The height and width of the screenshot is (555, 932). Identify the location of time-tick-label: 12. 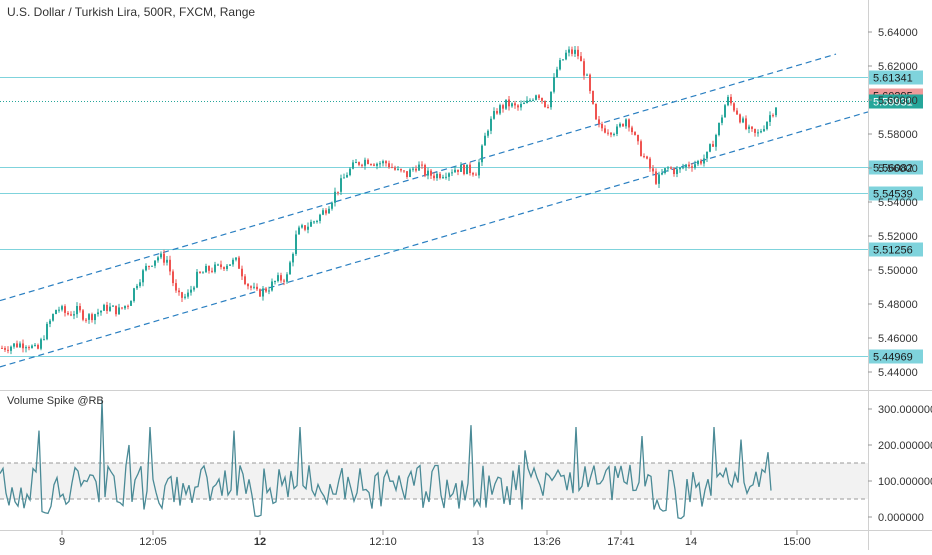
(260, 542).